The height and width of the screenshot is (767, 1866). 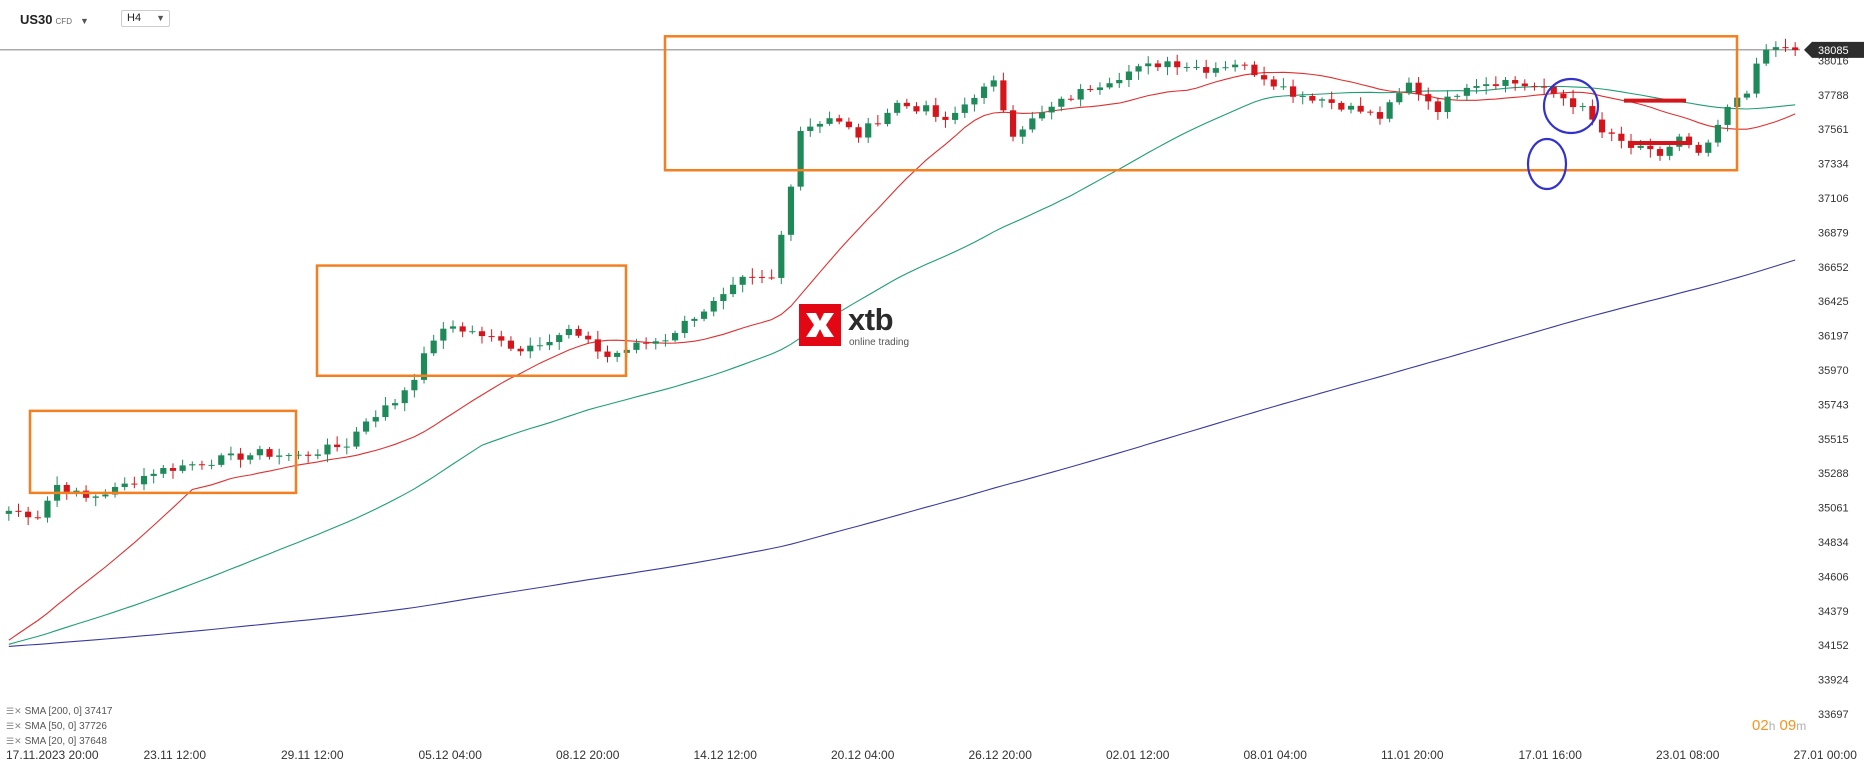 I want to click on time-tick-label: 05.12 04:00, so click(x=451, y=755).